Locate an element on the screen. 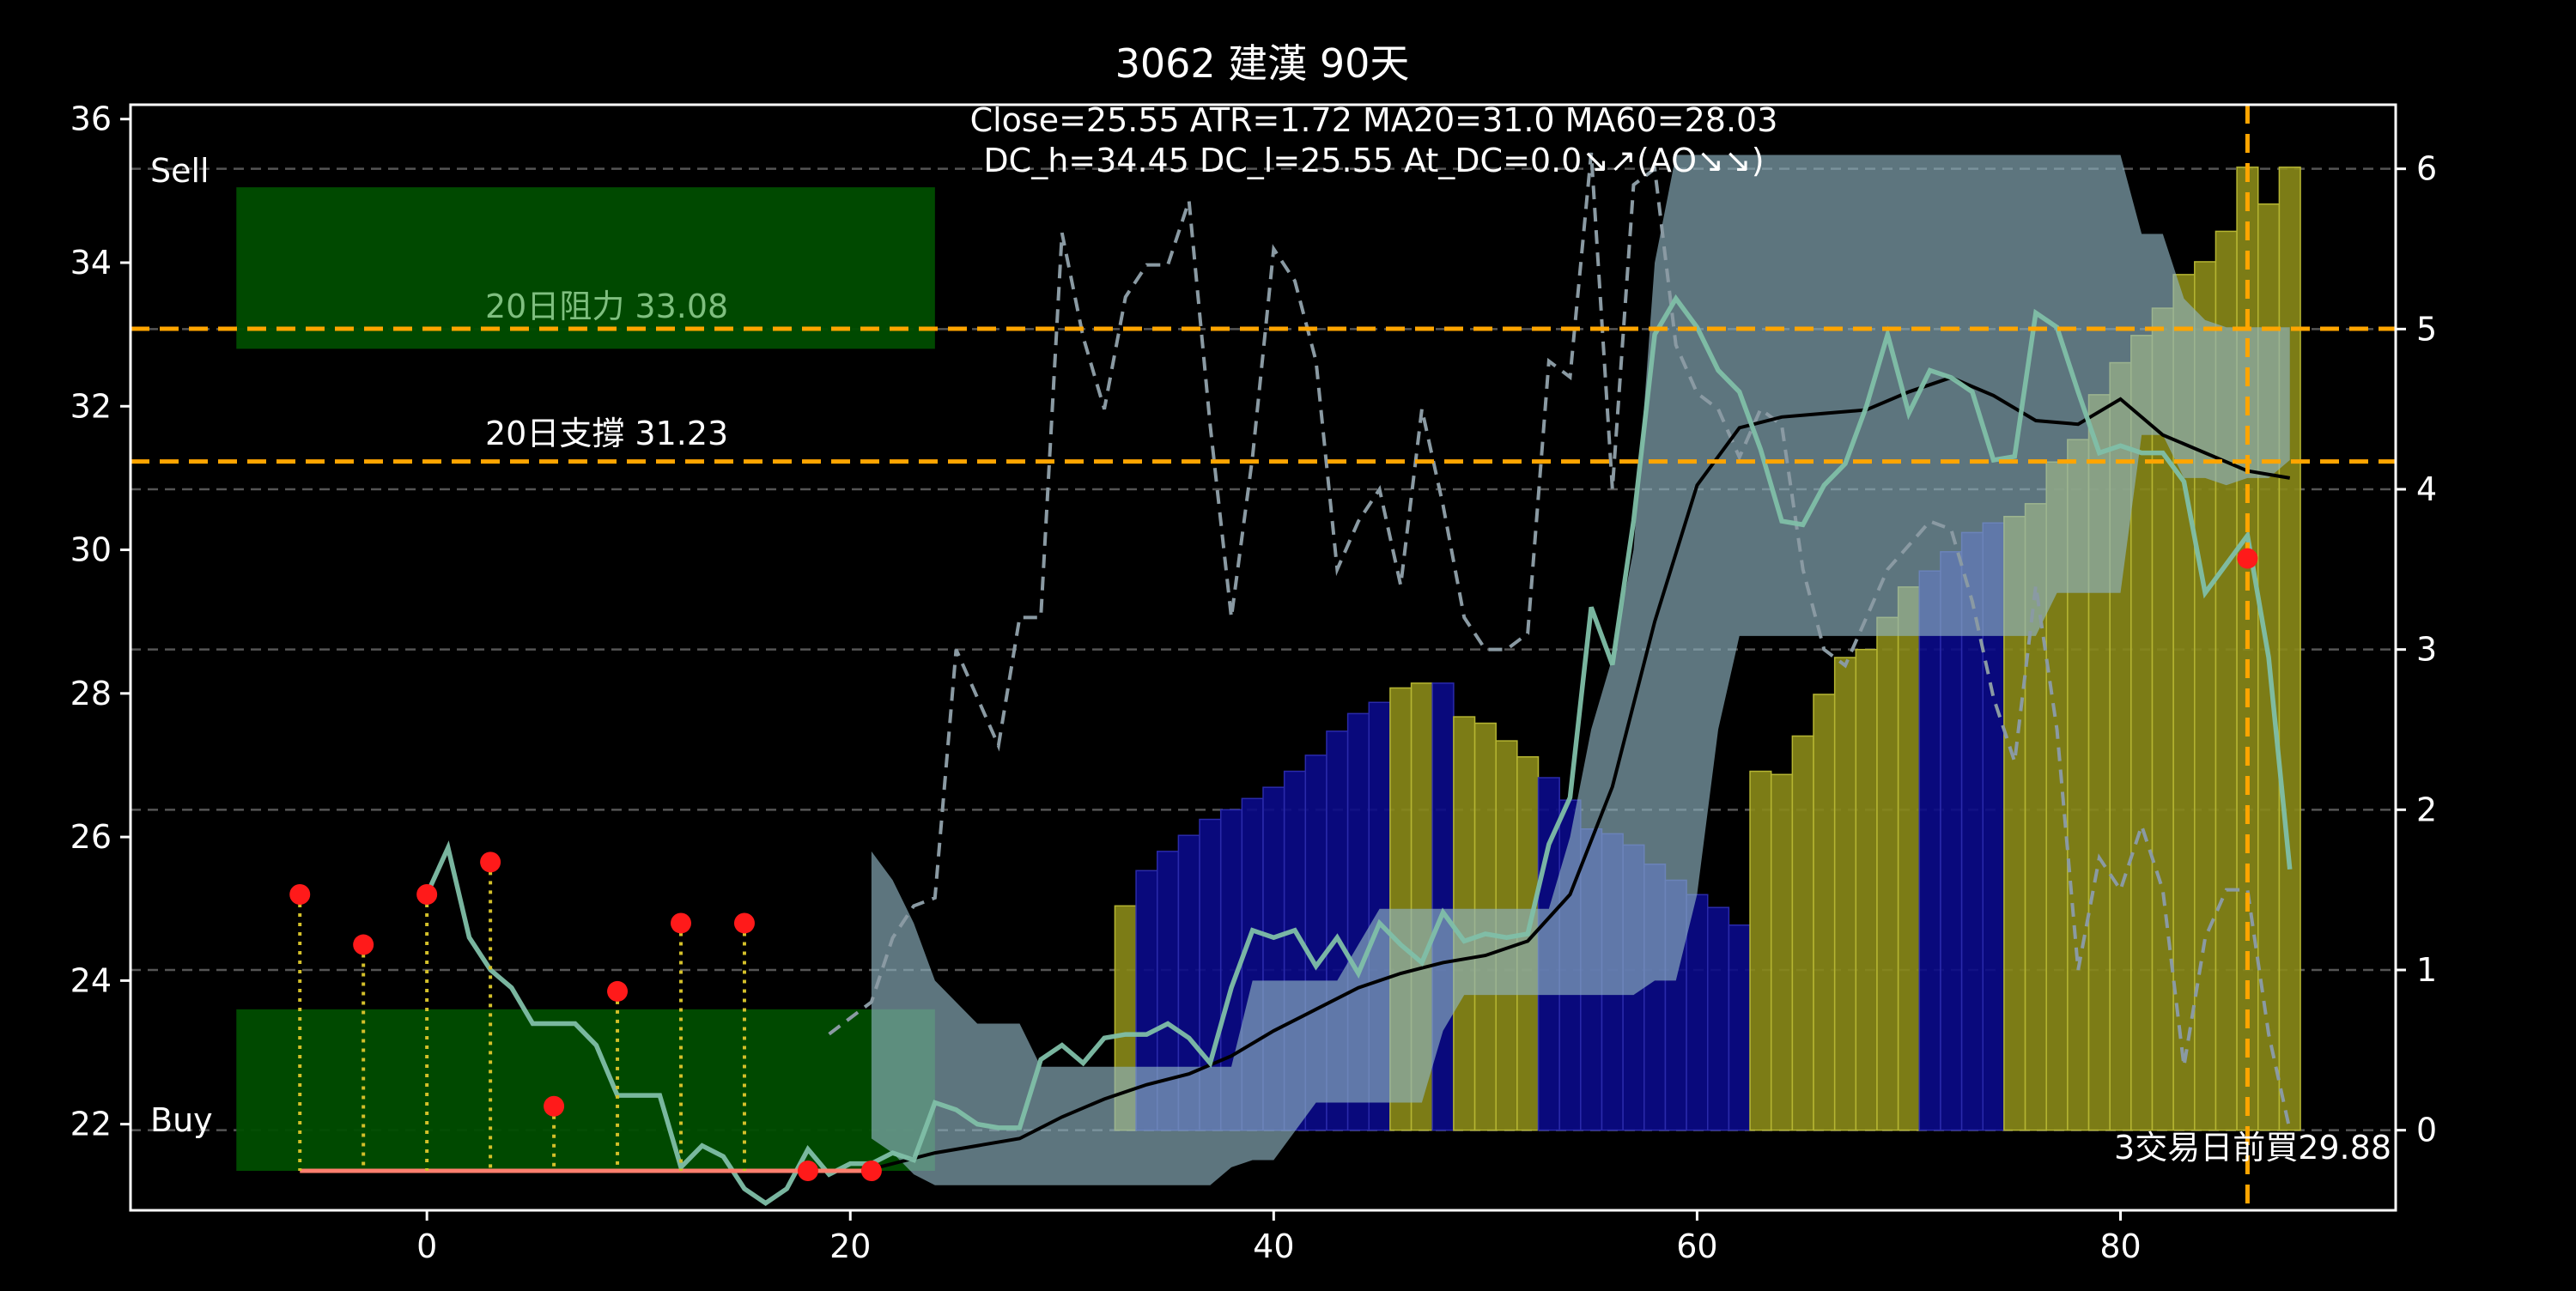 This screenshot has width=2576, height=1291. y-tick-label: 22 is located at coordinates (91, 1125).